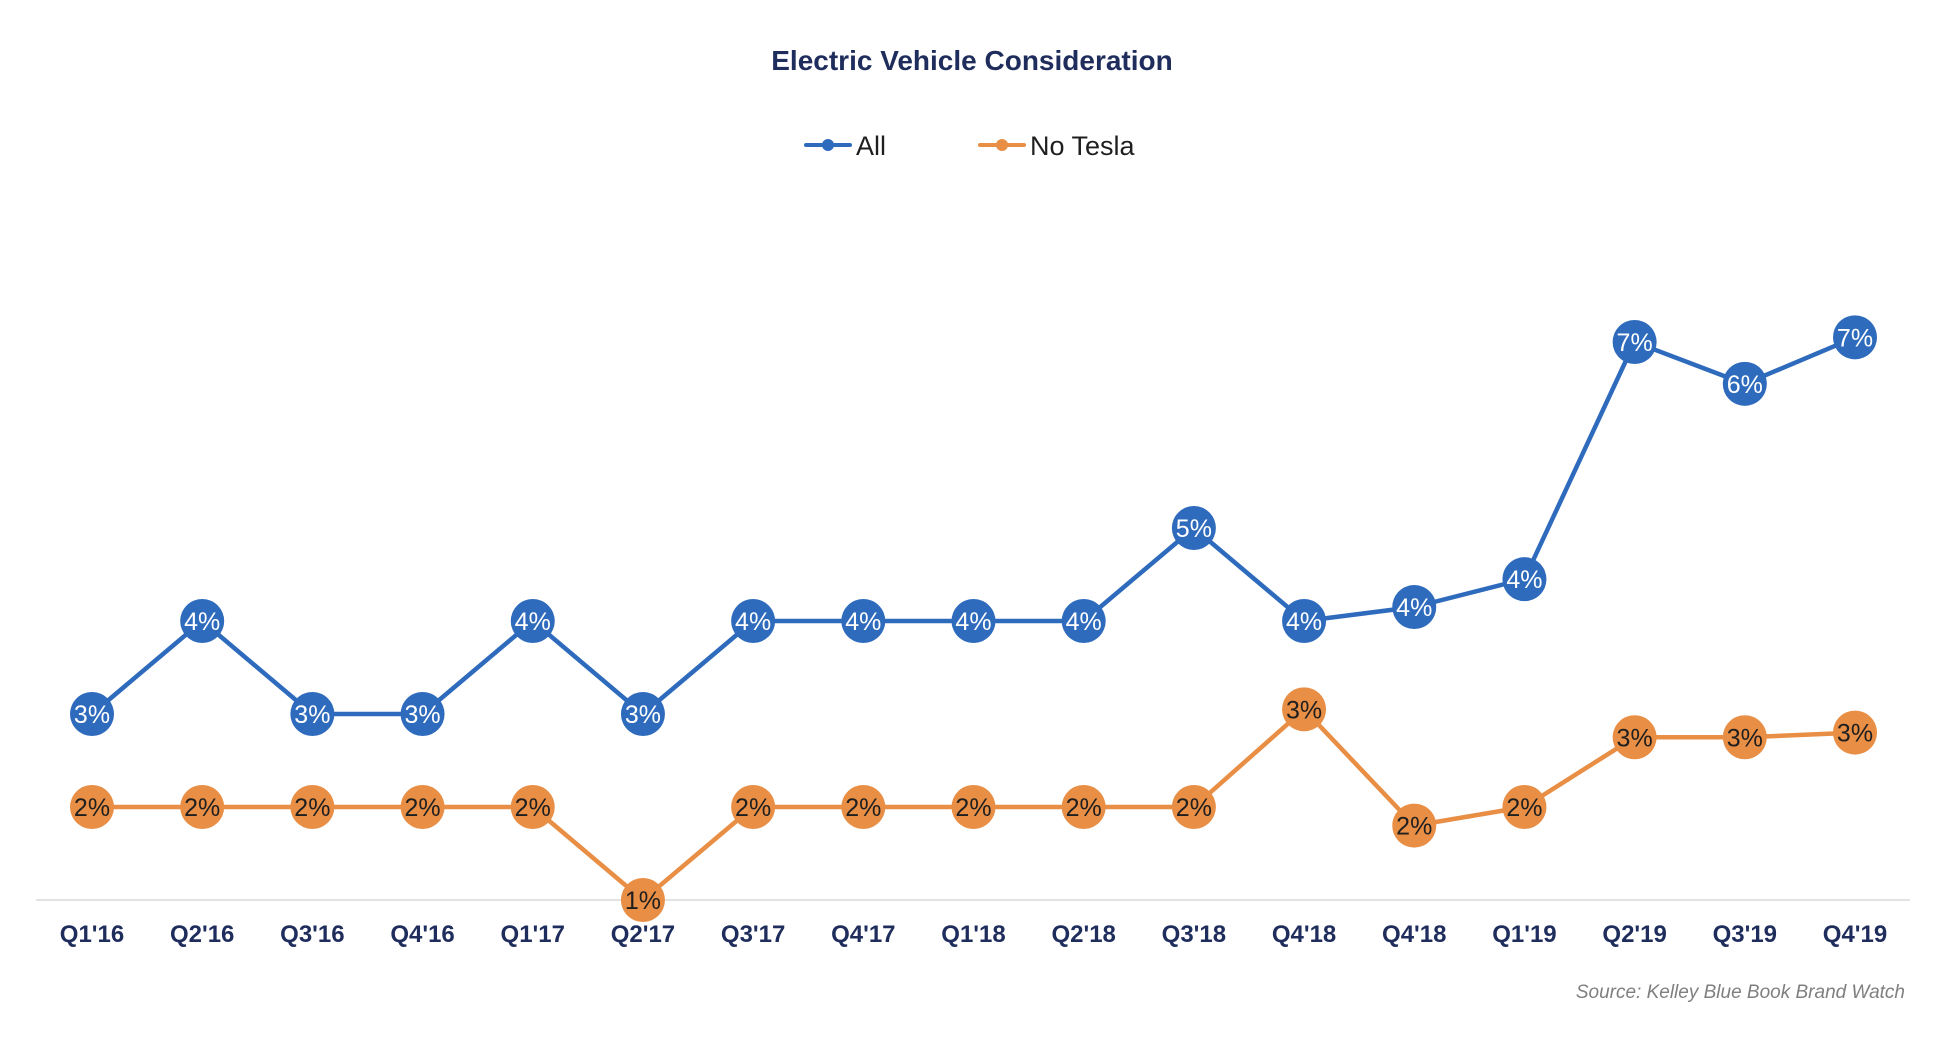 The width and height of the screenshot is (1945, 1047). Describe the element at coordinates (971, 60) in the screenshot. I see `chart-title: Electric Vehicle Consideration` at that location.